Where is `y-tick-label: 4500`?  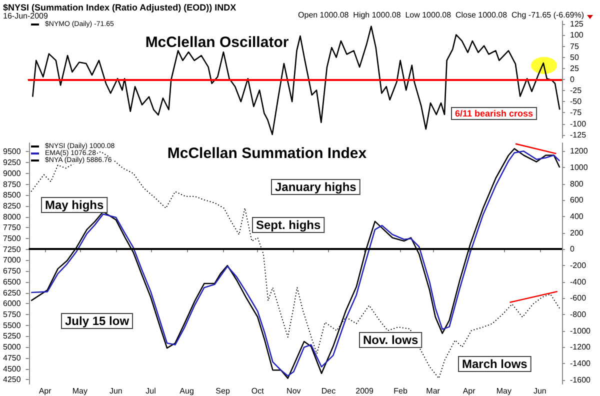 y-tick-label: 4500 is located at coordinates (12, 369).